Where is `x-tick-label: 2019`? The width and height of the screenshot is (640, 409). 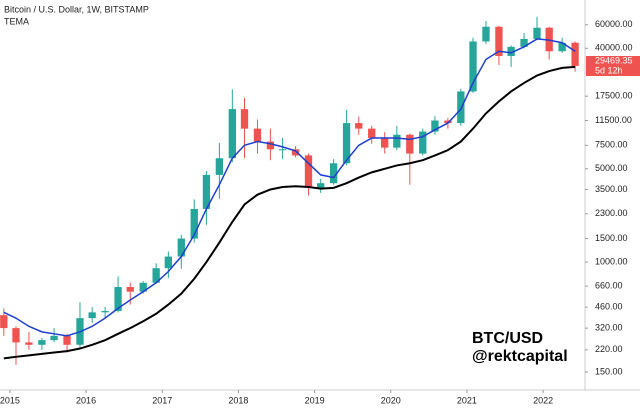 x-tick-label: 2019 is located at coordinates (315, 400).